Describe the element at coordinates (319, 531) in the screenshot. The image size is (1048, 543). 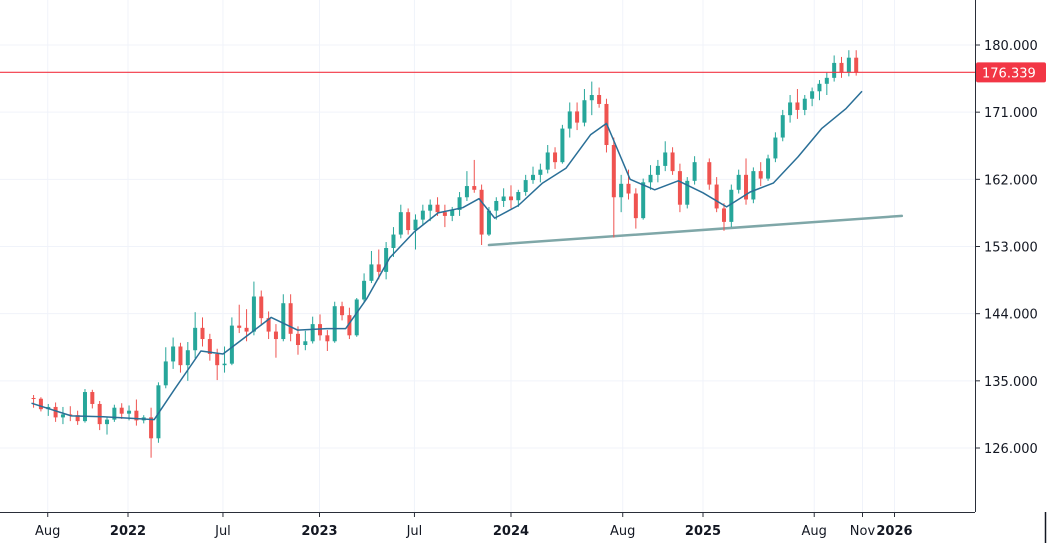
I see `x-tick-label: 2023` at that location.